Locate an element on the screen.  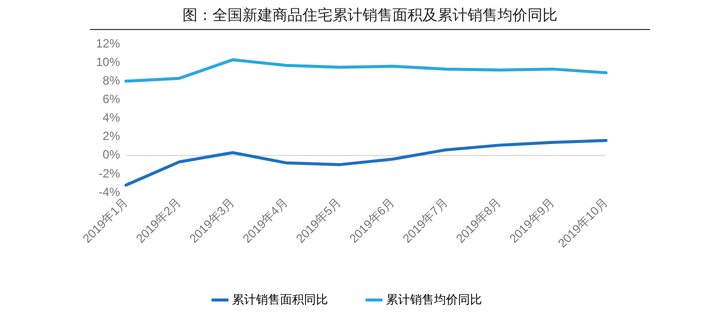
y-tick-label: 12% is located at coordinates (108, 43).